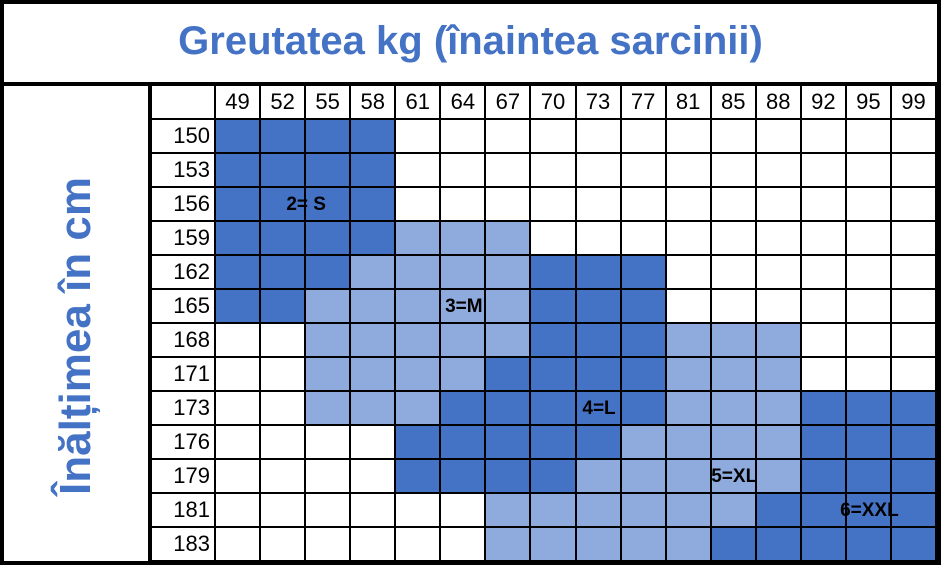 Image resolution: width=941 pixels, height=565 pixels. Describe the element at coordinates (554, 103) in the screenshot. I see `weight-header-cell: 70` at that location.